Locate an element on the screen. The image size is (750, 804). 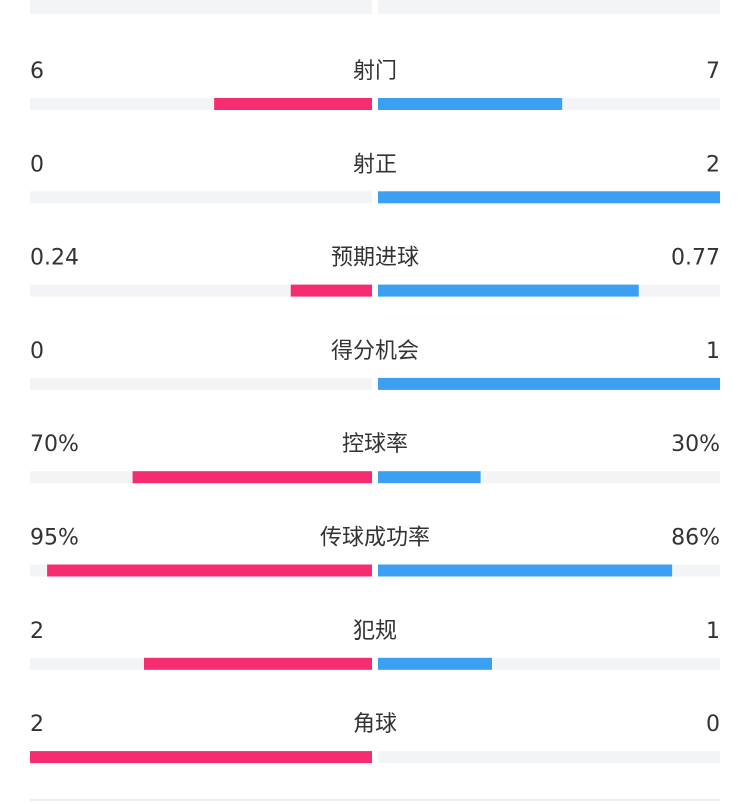
stat-label: 角球 is located at coordinates (375, 724).